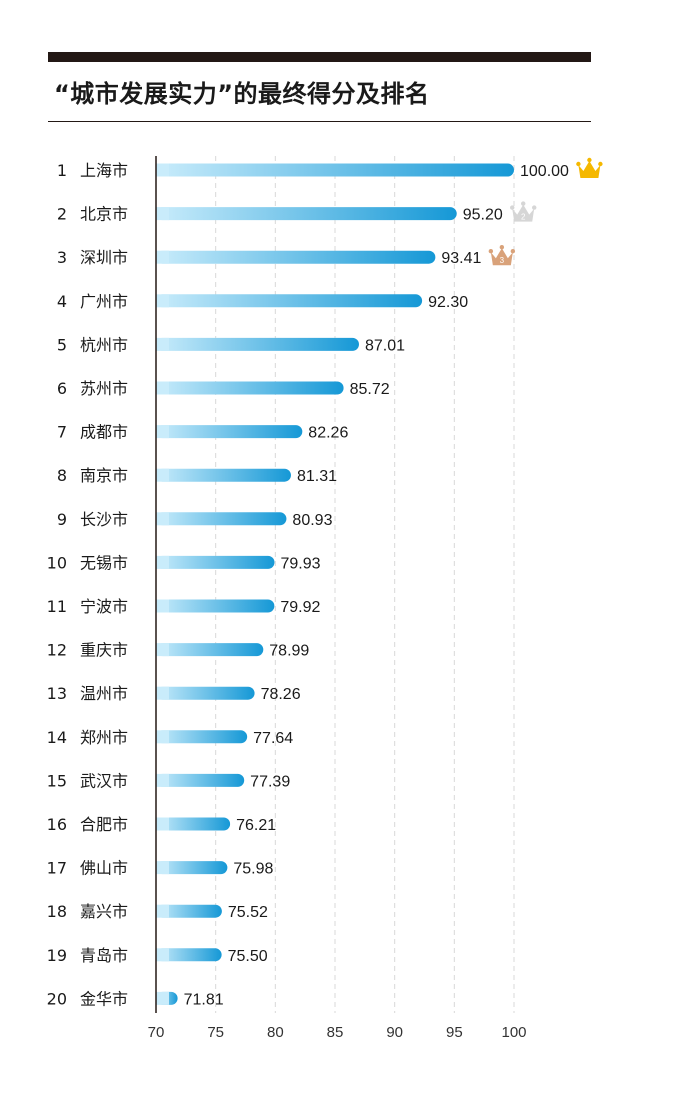  What do you see at coordinates (104, 824) in the screenshot?
I see `city-label: 合肥市` at bounding box center [104, 824].